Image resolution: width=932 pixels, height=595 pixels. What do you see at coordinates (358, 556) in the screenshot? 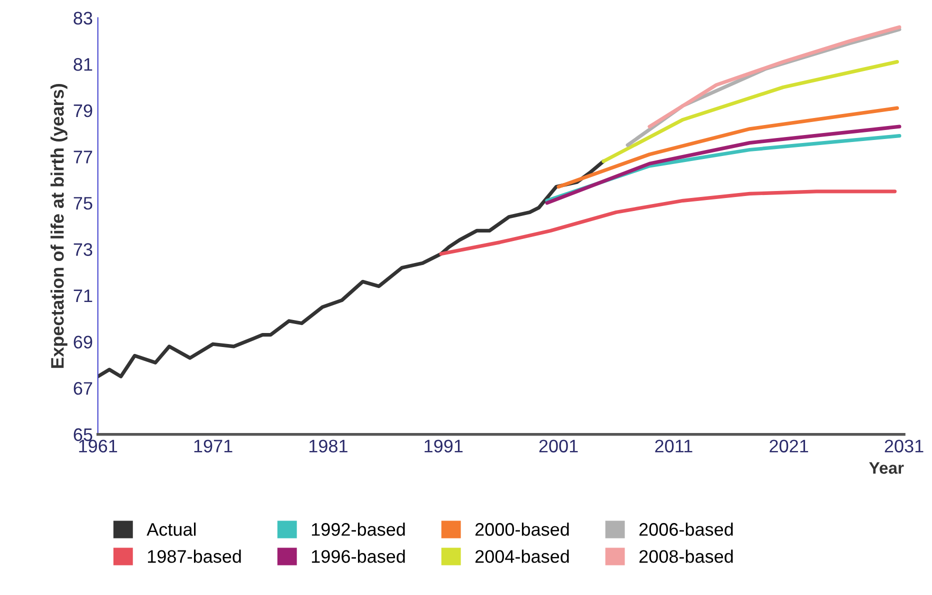
I see `legend-label: 1996-based` at bounding box center [358, 556].